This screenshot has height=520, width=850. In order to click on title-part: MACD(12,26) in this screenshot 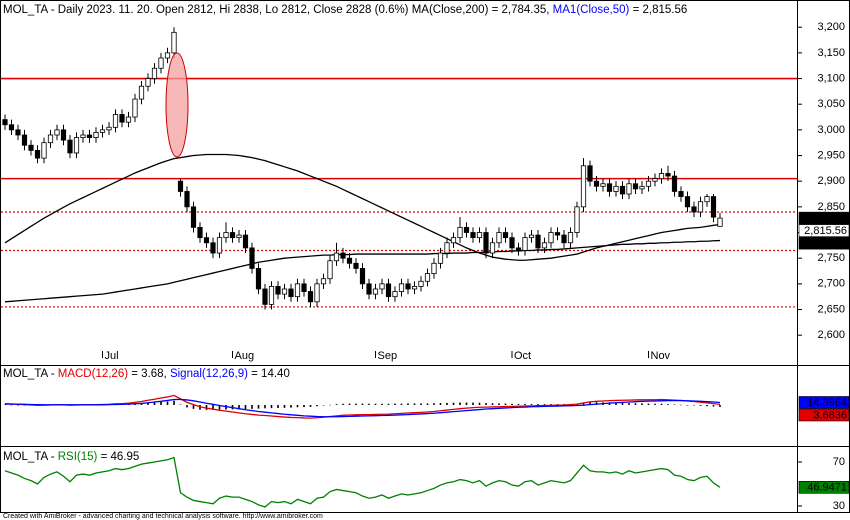, I will do `click(93, 374)`.